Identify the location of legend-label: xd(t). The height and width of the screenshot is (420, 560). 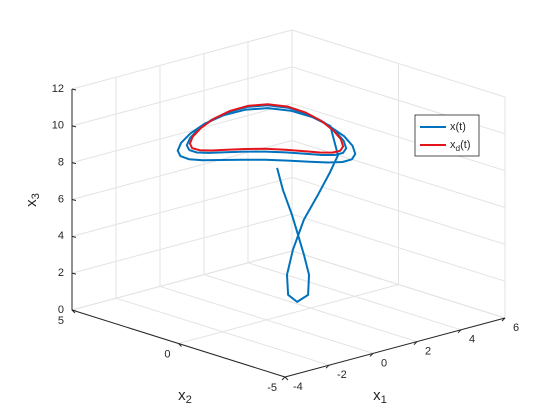
(460, 146).